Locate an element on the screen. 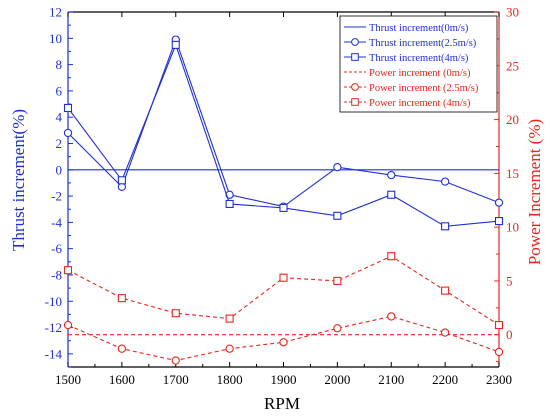  x-tick-label: 1800 is located at coordinates (230, 379).